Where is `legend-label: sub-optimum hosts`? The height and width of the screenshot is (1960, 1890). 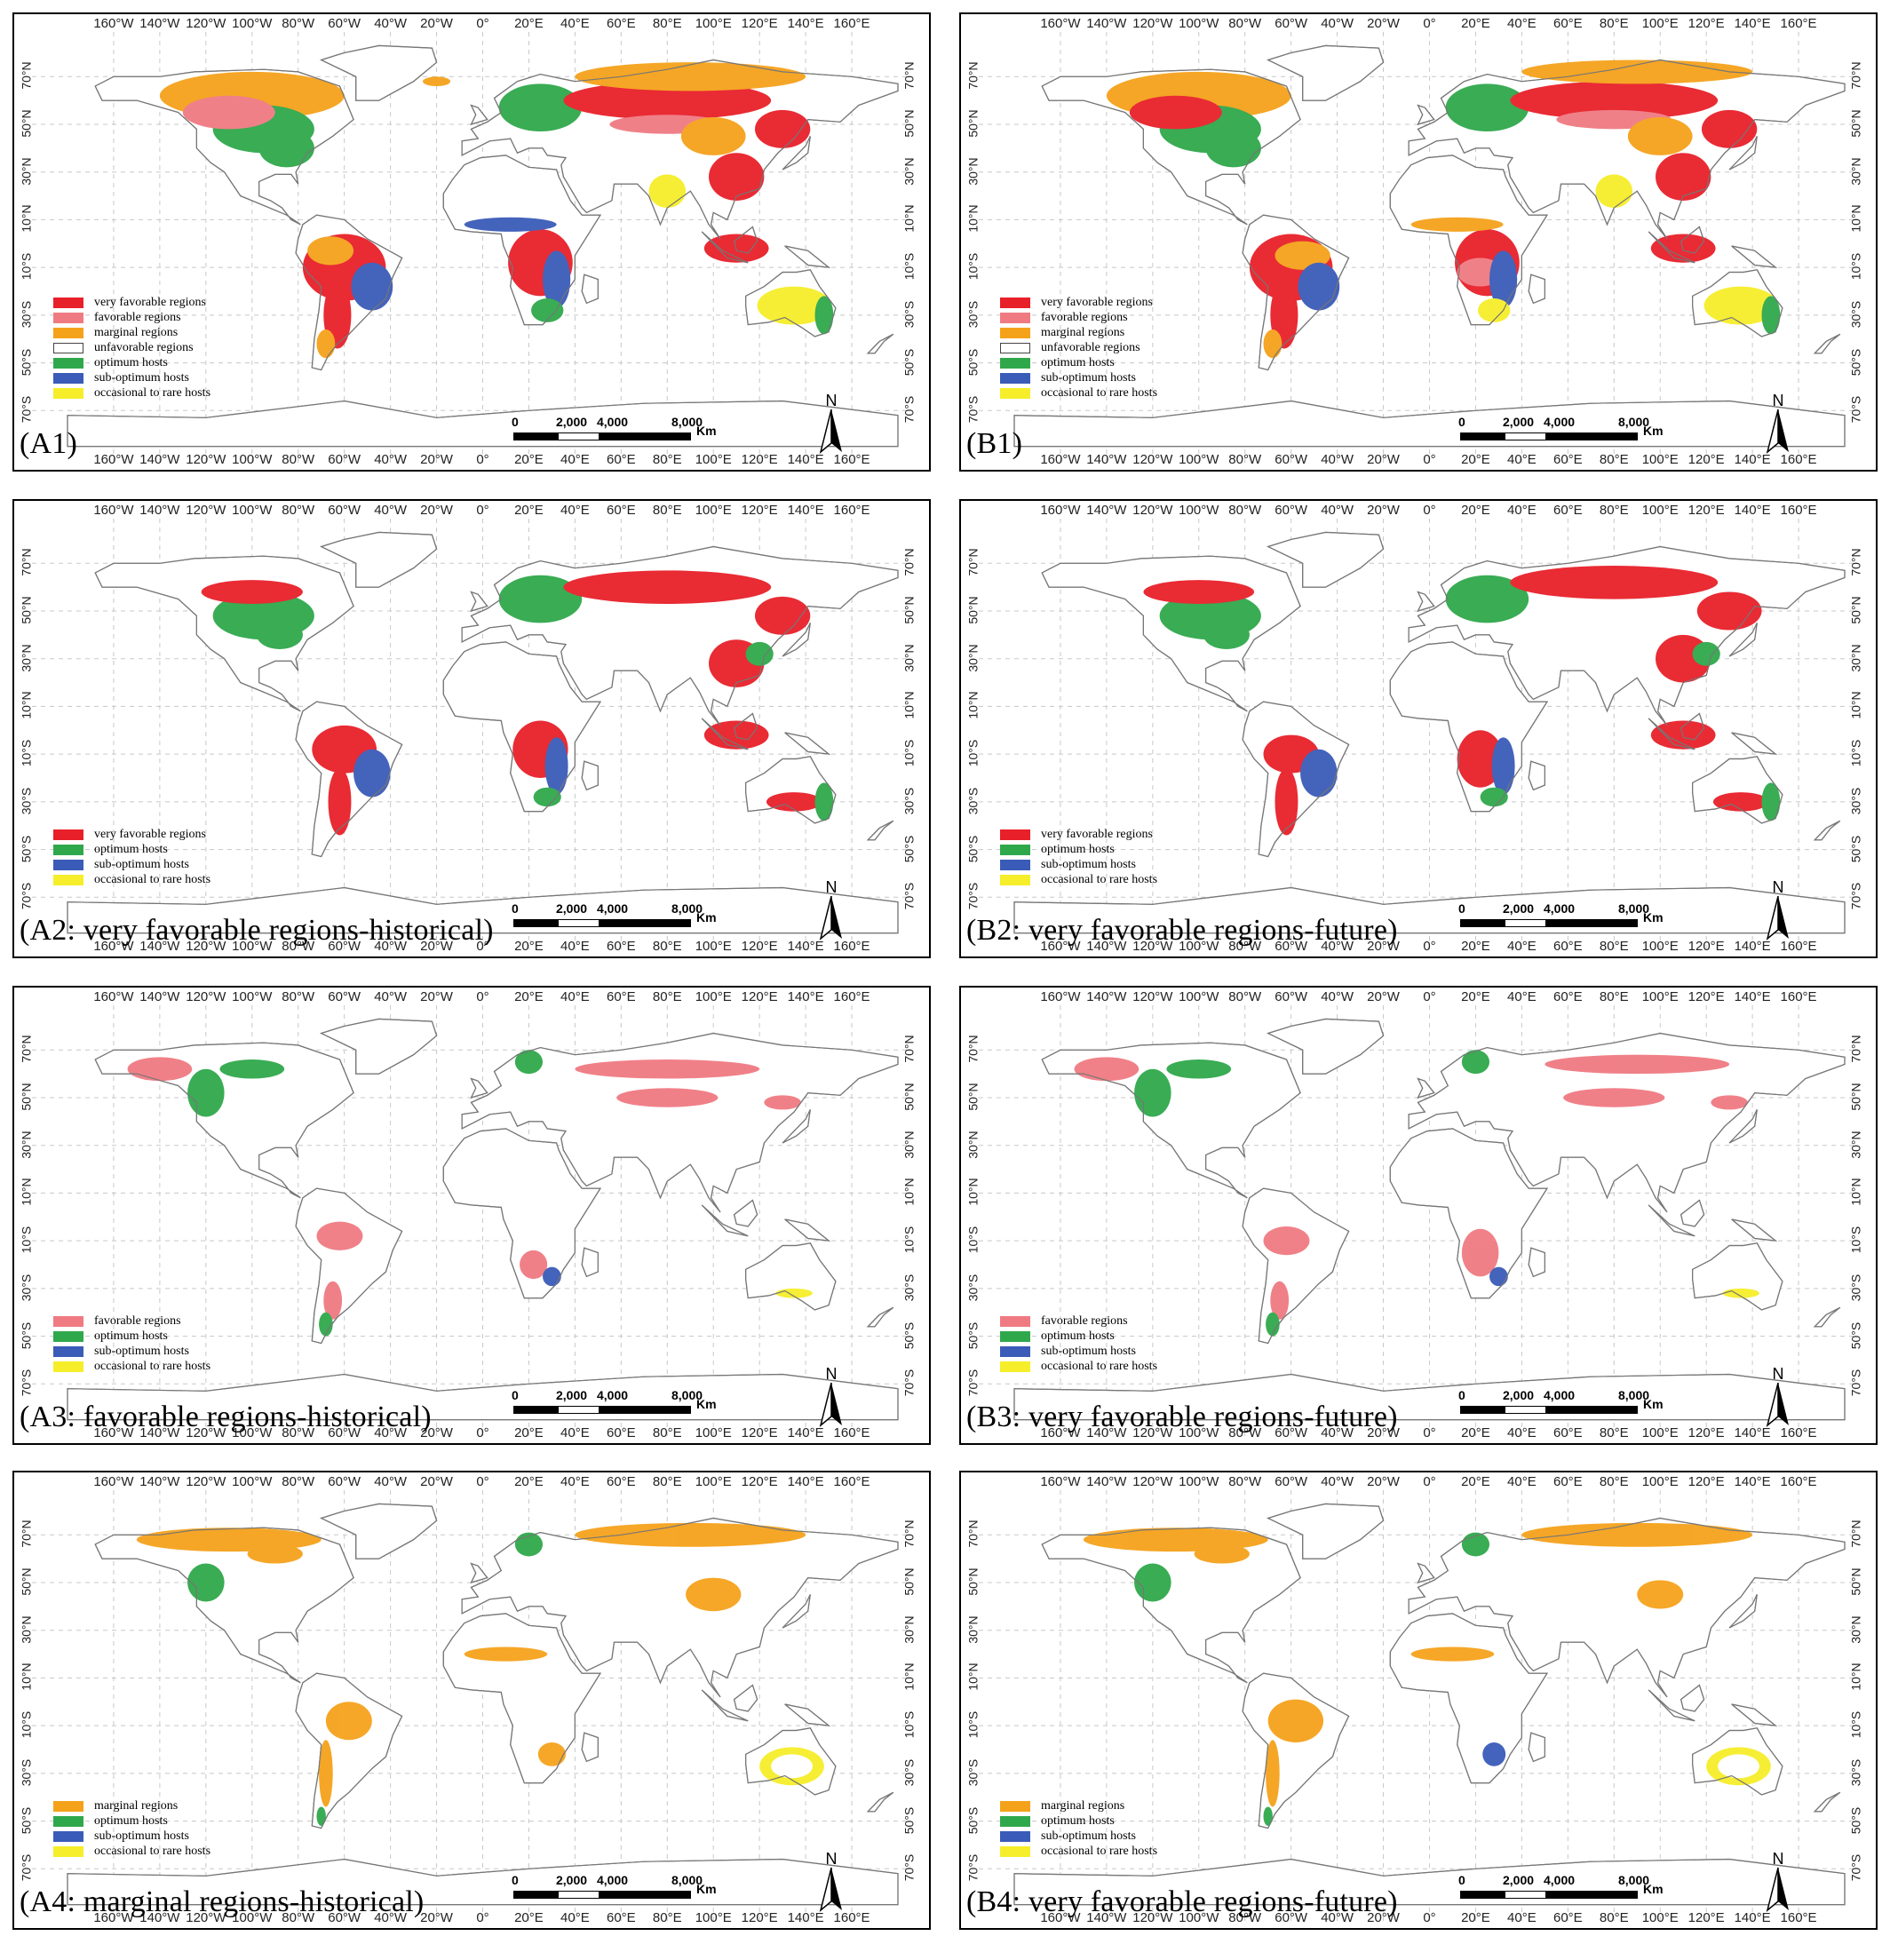 legend-label: sub-optimum hosts is located at coordinates (1089, 864).